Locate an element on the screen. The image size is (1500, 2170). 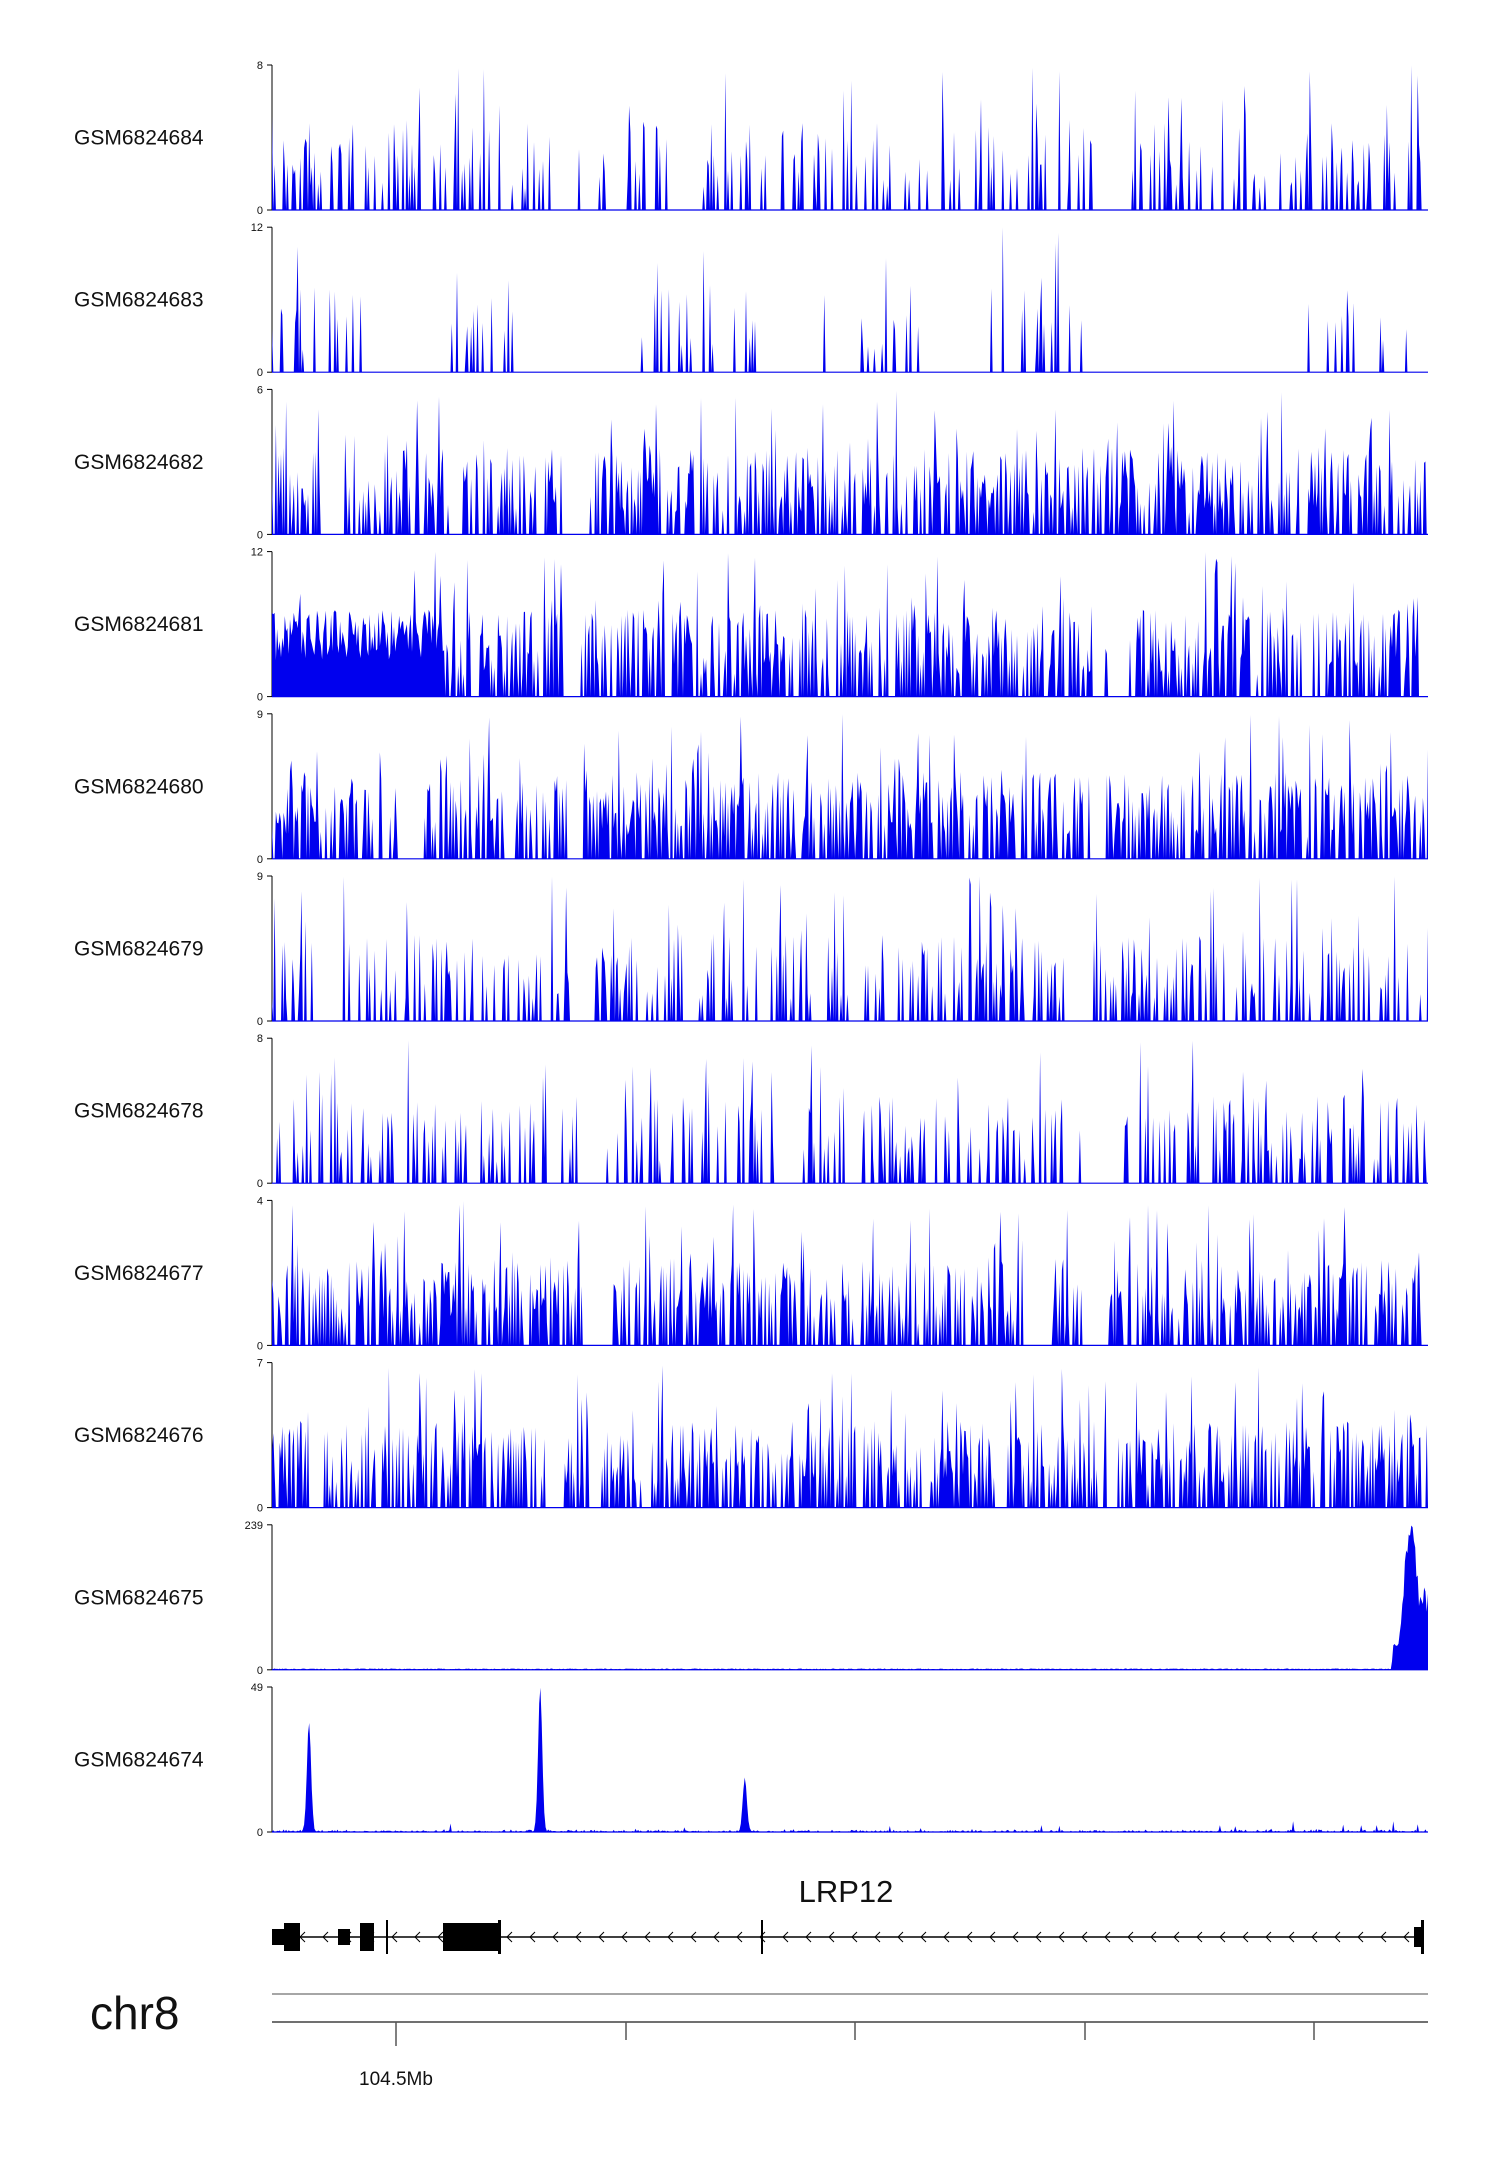
track-label: GSM6824681 is located at coordinates (139, 624).